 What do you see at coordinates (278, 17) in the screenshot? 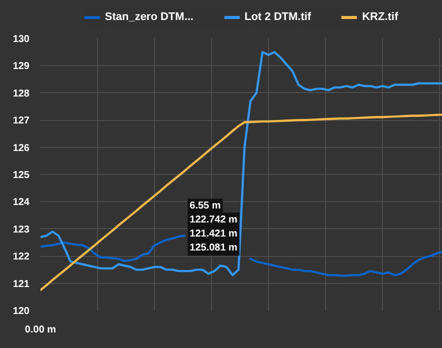
I see `legend-label: Lot 2 DTM.tif` at bounding box center [278, 17].